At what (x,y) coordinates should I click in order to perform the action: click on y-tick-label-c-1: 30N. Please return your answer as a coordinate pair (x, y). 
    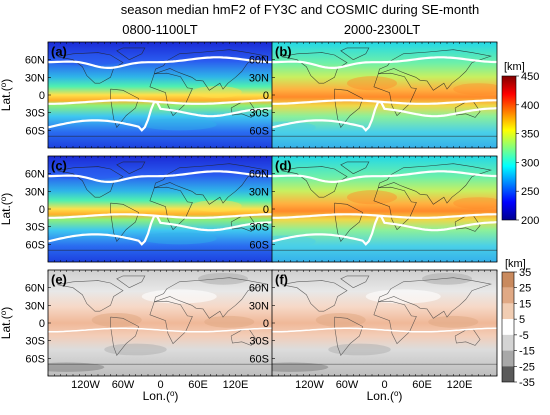
    Looking at the image, I should click on (35, 192).